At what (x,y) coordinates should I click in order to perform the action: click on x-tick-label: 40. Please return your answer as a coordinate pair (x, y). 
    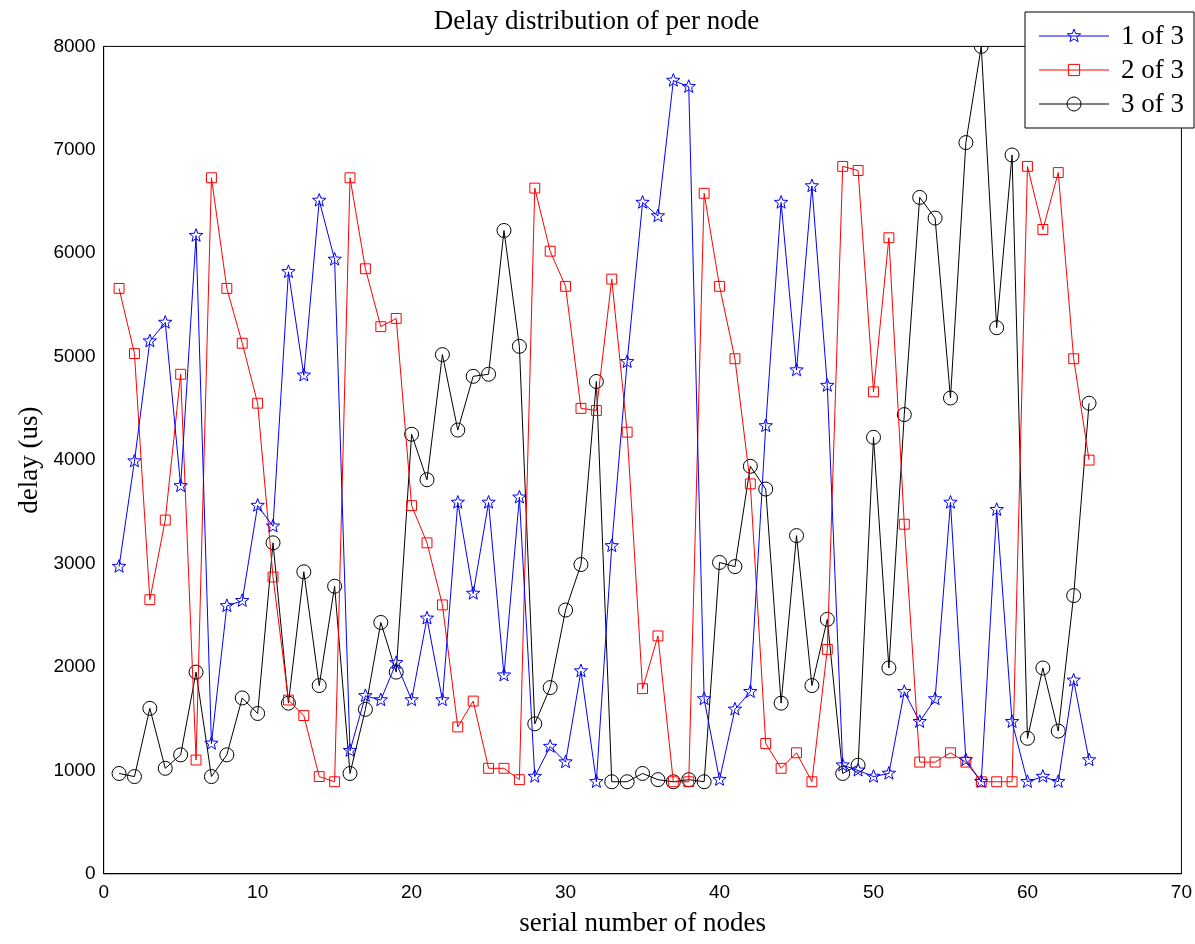
    Looking at the image, I should click on (719, 892).